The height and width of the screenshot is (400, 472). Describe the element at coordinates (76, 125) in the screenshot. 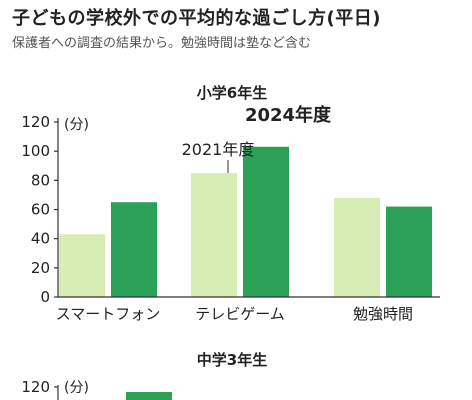

I see `y-unit-label: (分)` at that location.